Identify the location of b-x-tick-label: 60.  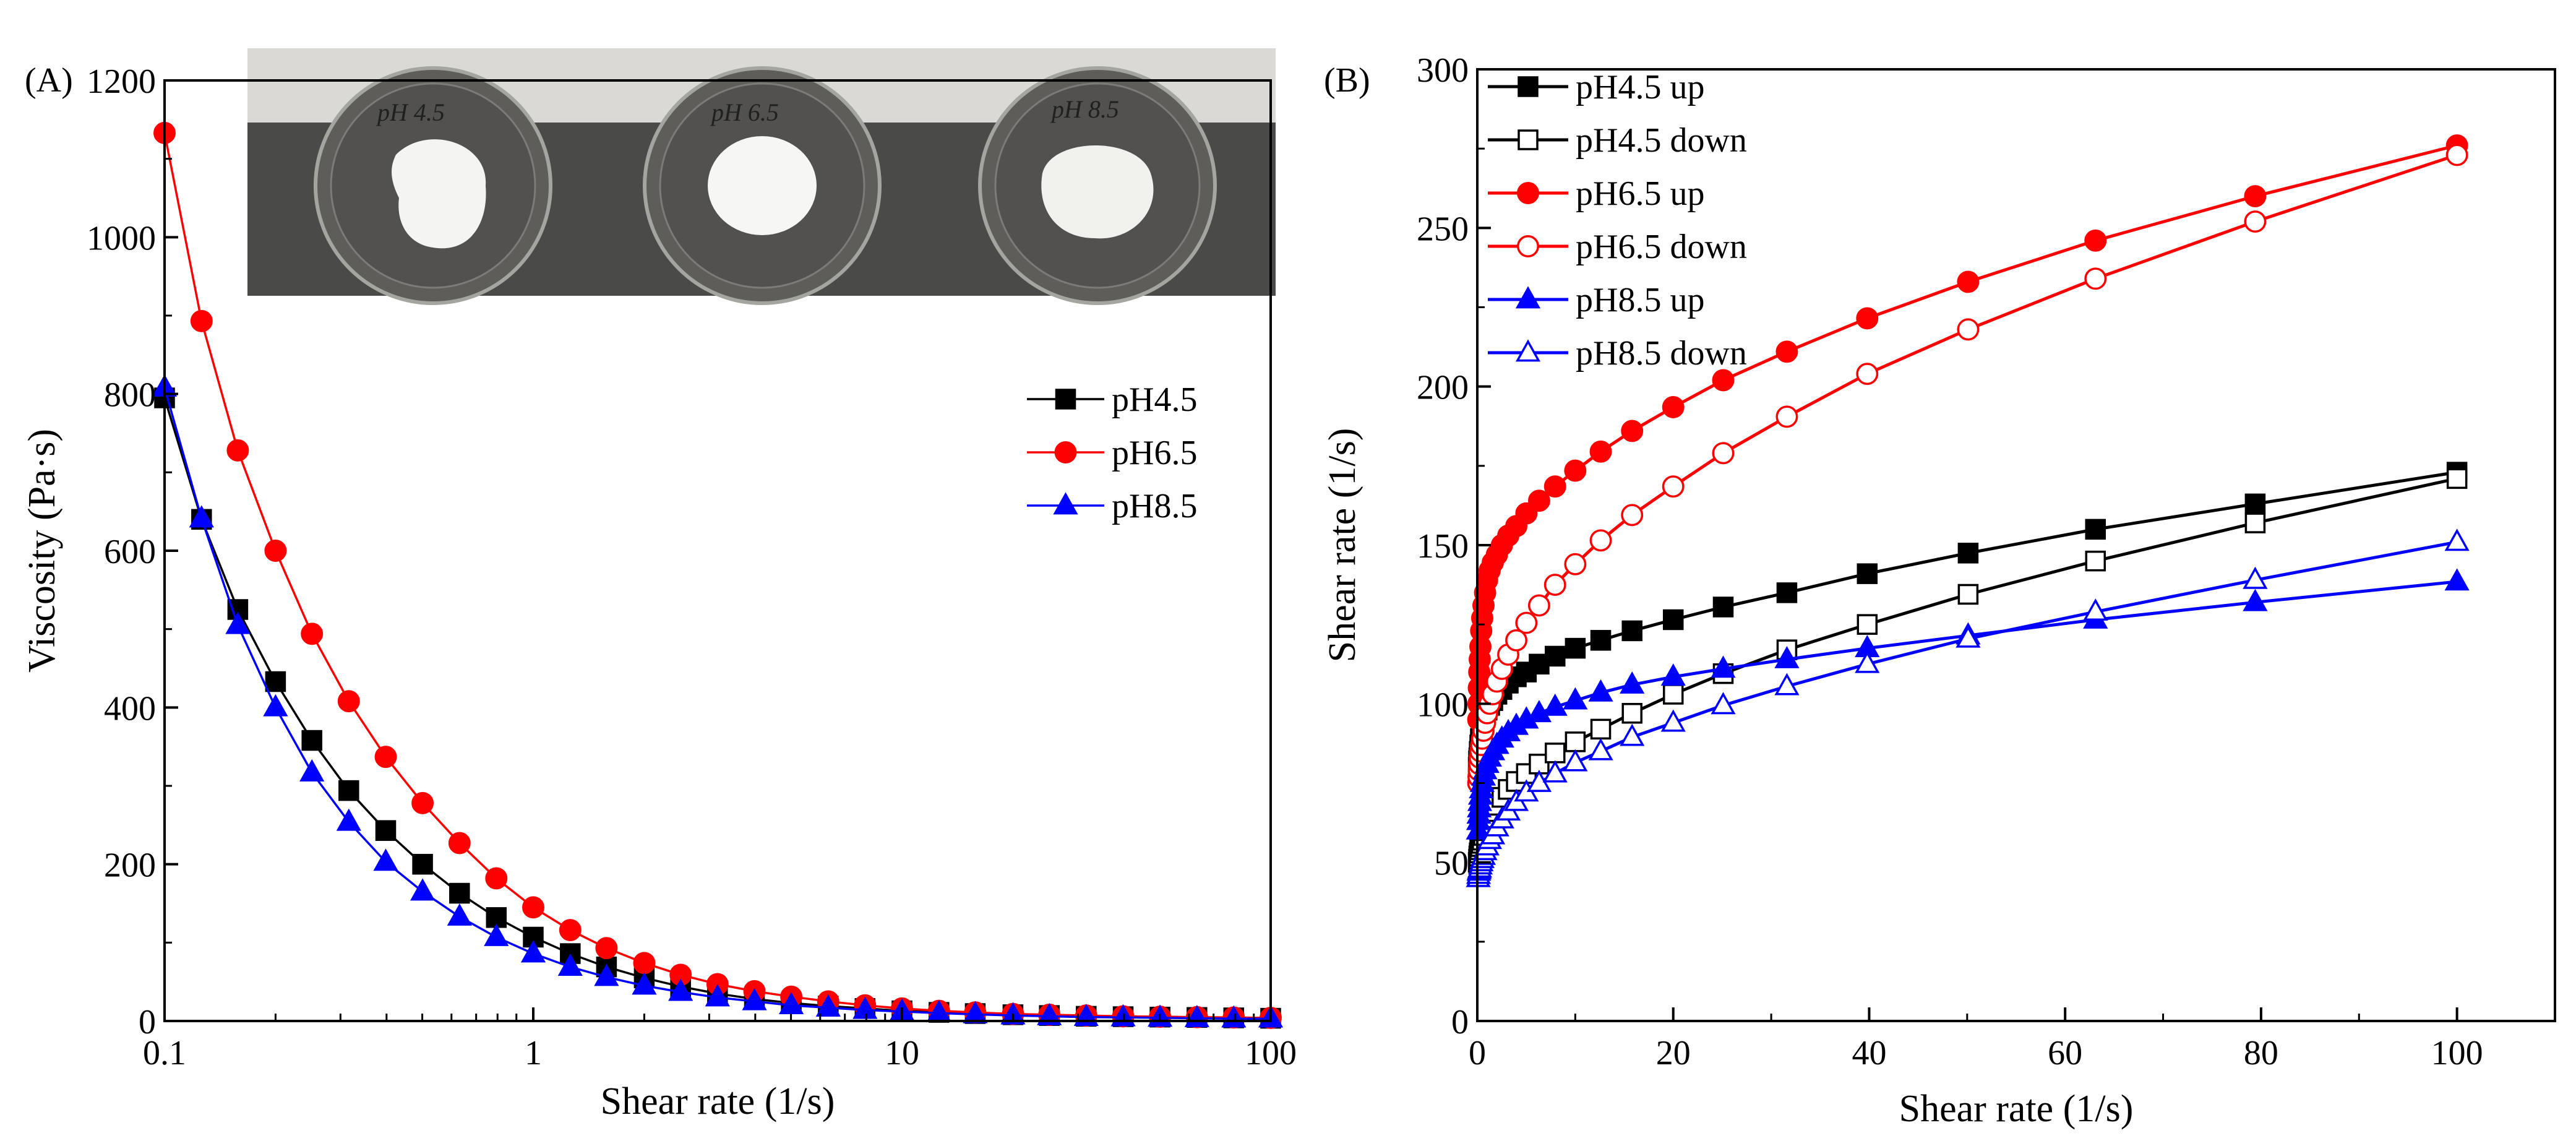
(2065, 1053).